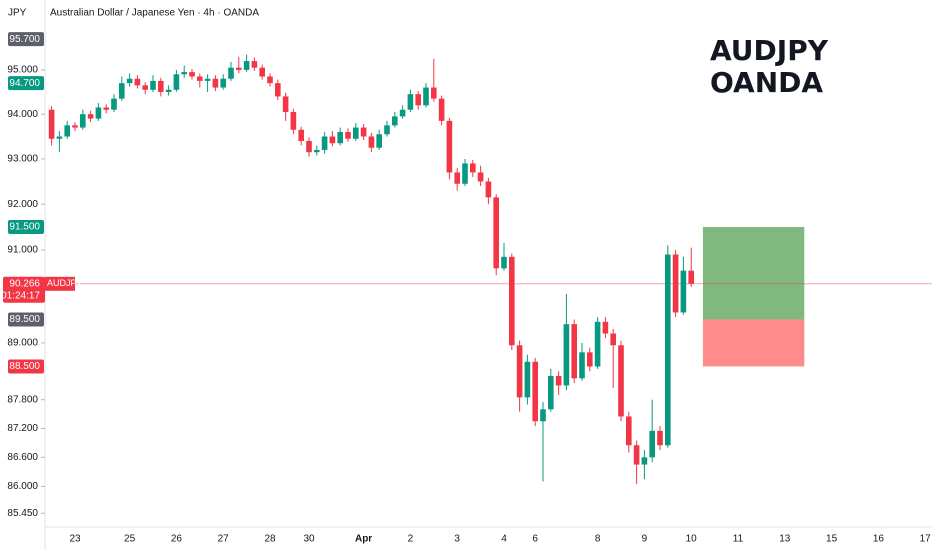 The width and height of the screenshot is (932, 555). Describe the element at coordinates (177, 539) in the screenshot. I see `x-tick-label: 26` at that location.